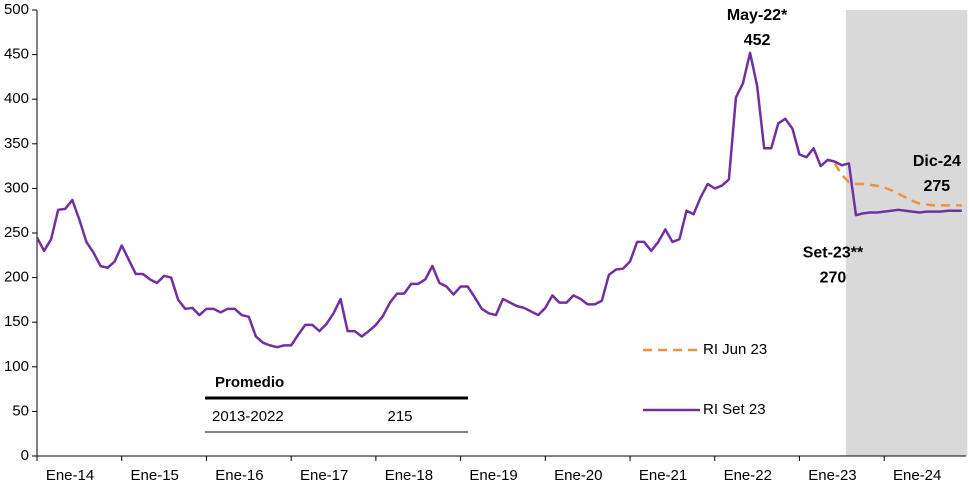 The width and height of the screenshot is (969, 494). What do you see at coordinates (16, 277) in the screenshot?
I see `y-tick-label: 200` at bounding box center [16, 277].